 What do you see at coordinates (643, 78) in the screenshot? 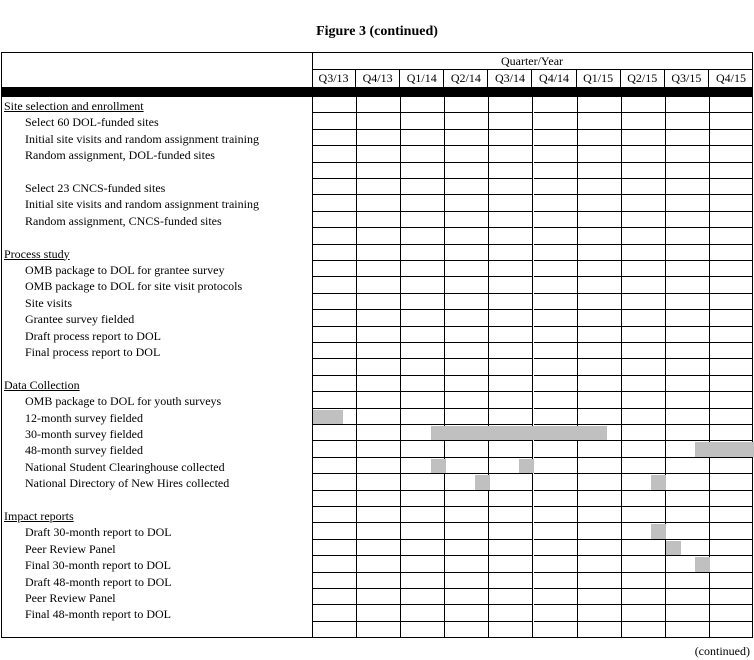
I see `quarter-header: Q2/15` at bounding box center [643, 78].